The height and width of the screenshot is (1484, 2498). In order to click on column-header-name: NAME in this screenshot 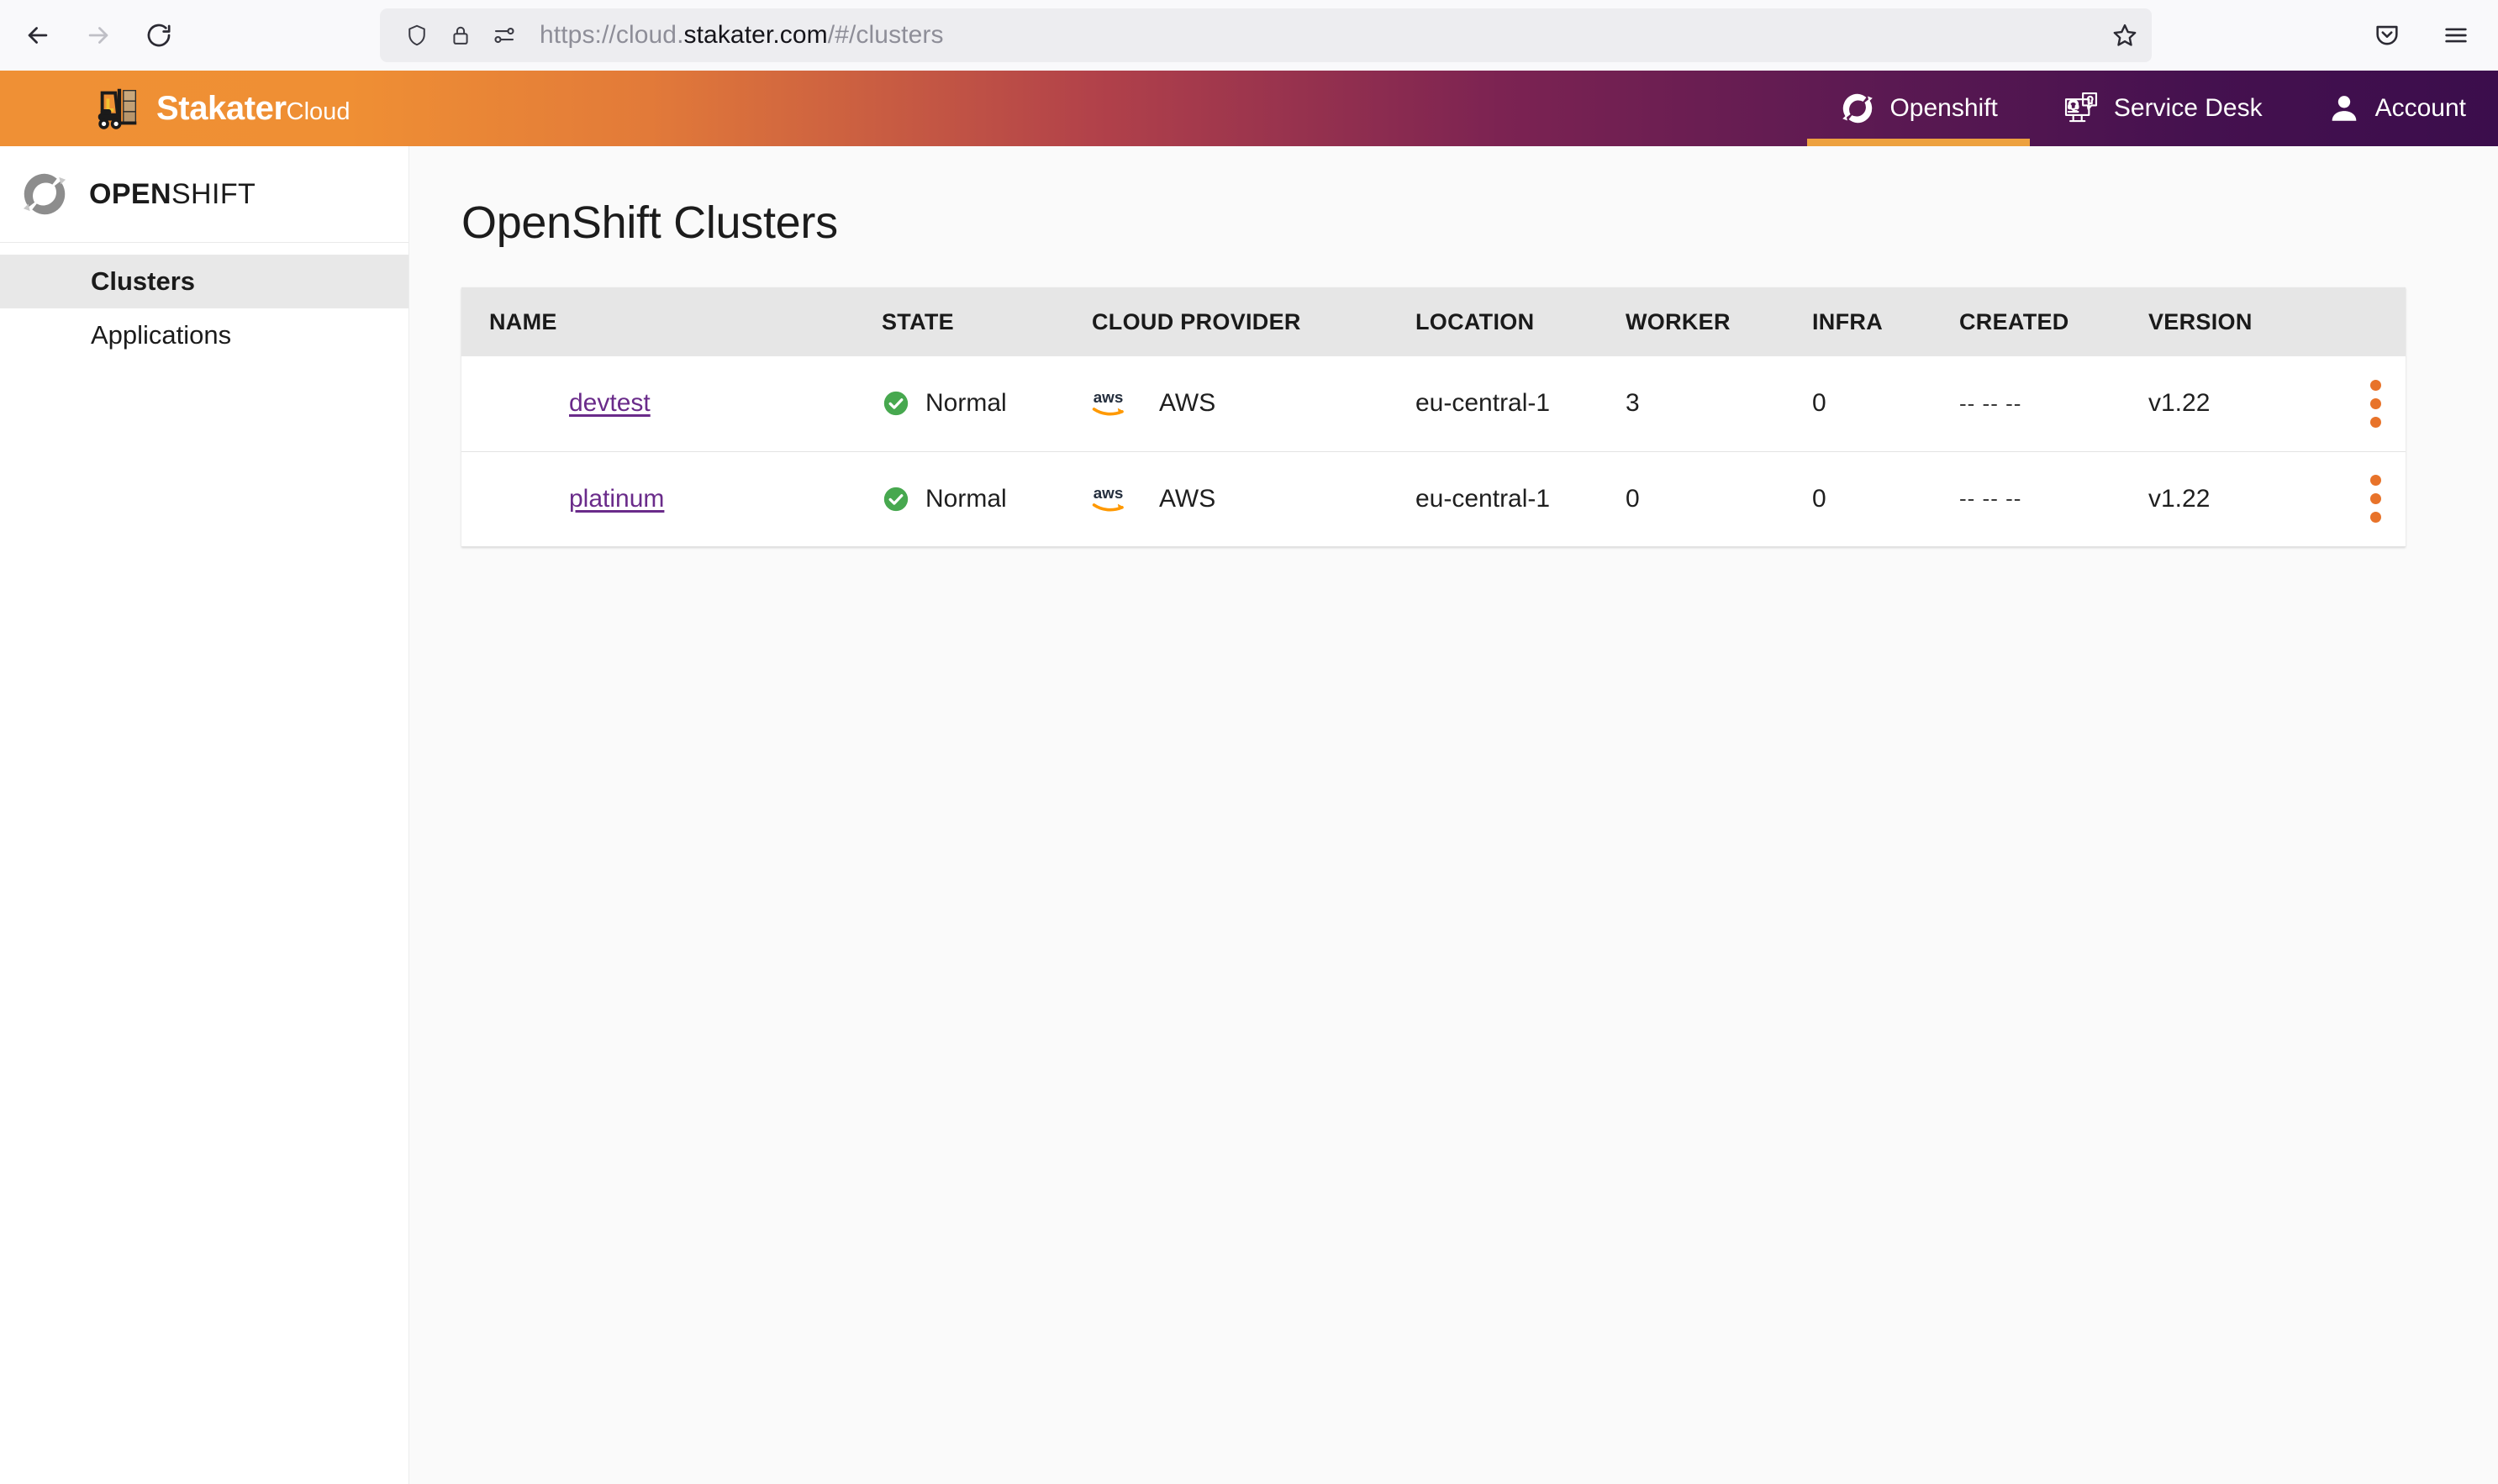, I will do `click(523, 321)`.